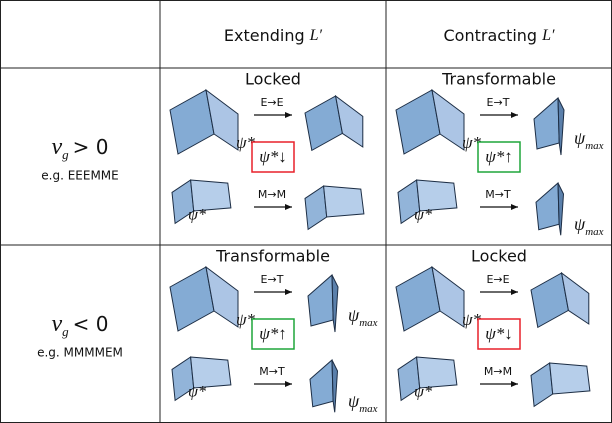 This screenshot has width=612, height=423. What do you see at coordinates (80, 353) in the screenshot?
I see `row-example: e.g. MMMMEM` at bounding box center [80, 353].